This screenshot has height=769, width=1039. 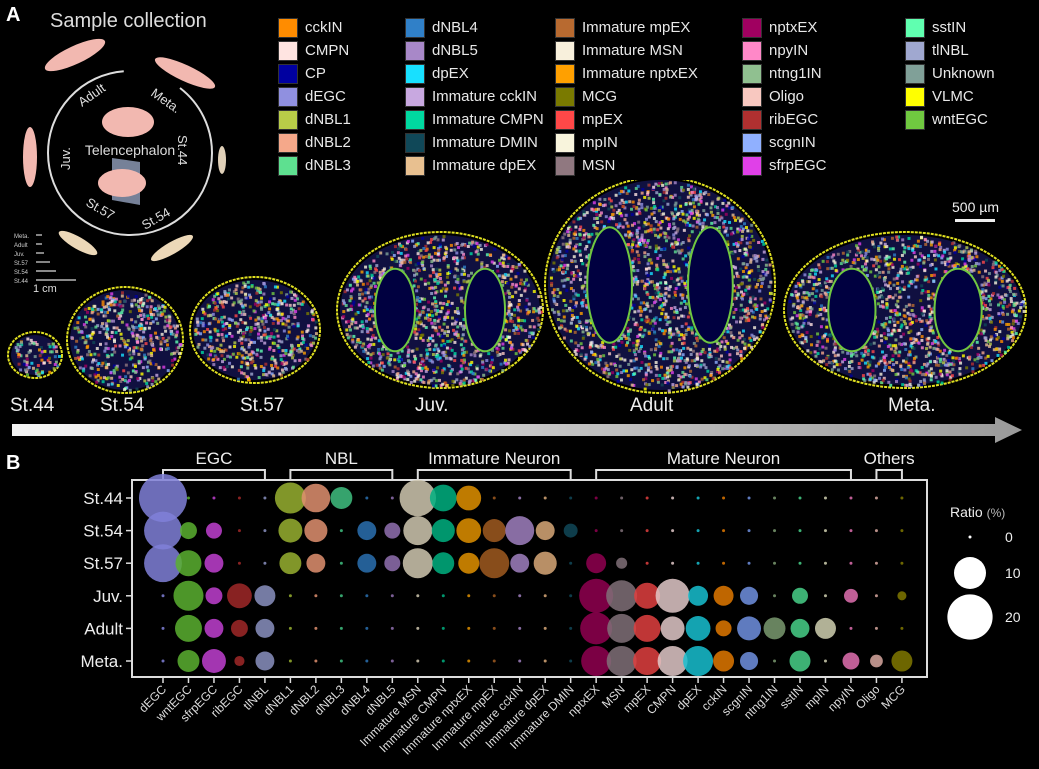 I want to click on dot-Meta.-nptxEX, so click(x=596, y=661).